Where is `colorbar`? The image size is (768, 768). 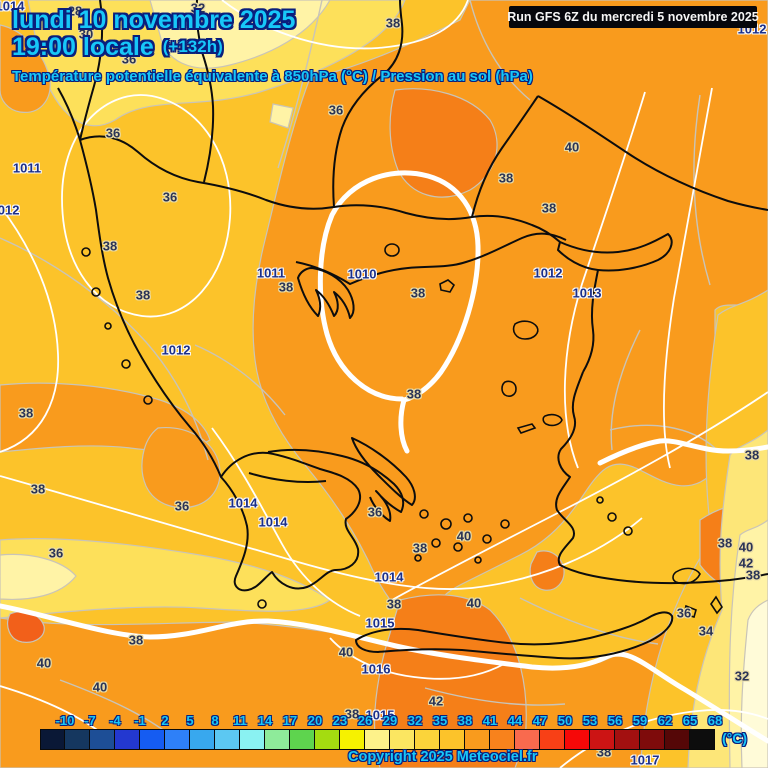 colorbar is located at coordinates (377, 739).